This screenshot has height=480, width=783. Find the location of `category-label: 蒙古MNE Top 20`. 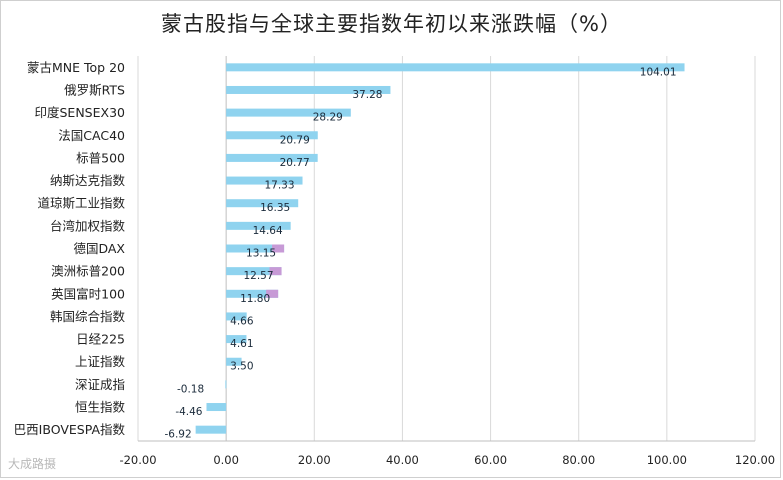

category-label: 蒙古MNE Top 20 is located at coordinates (76, 67).